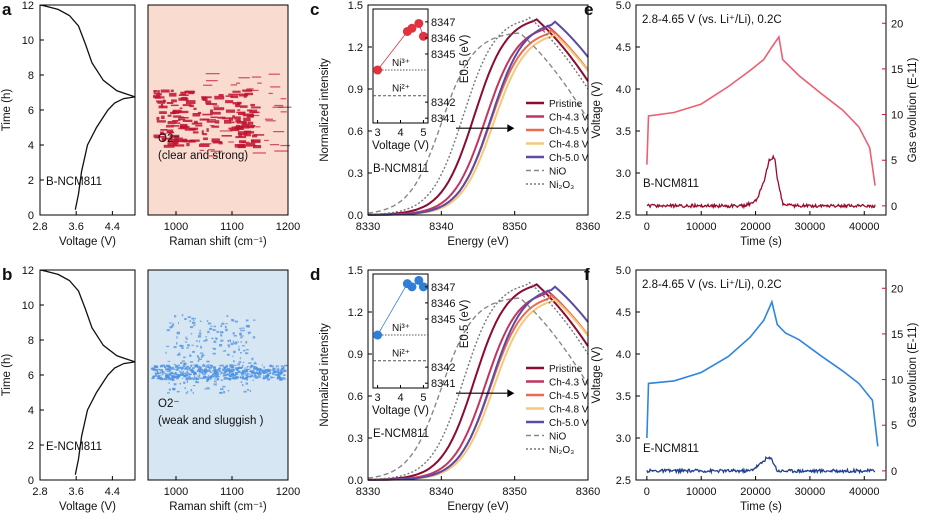 The height and width of the screenshot is (523, 952). What do you see at coordinates (31, 76) in the screenshot?
I see `y-tick-label: 8` at bounding box center [31, 76].